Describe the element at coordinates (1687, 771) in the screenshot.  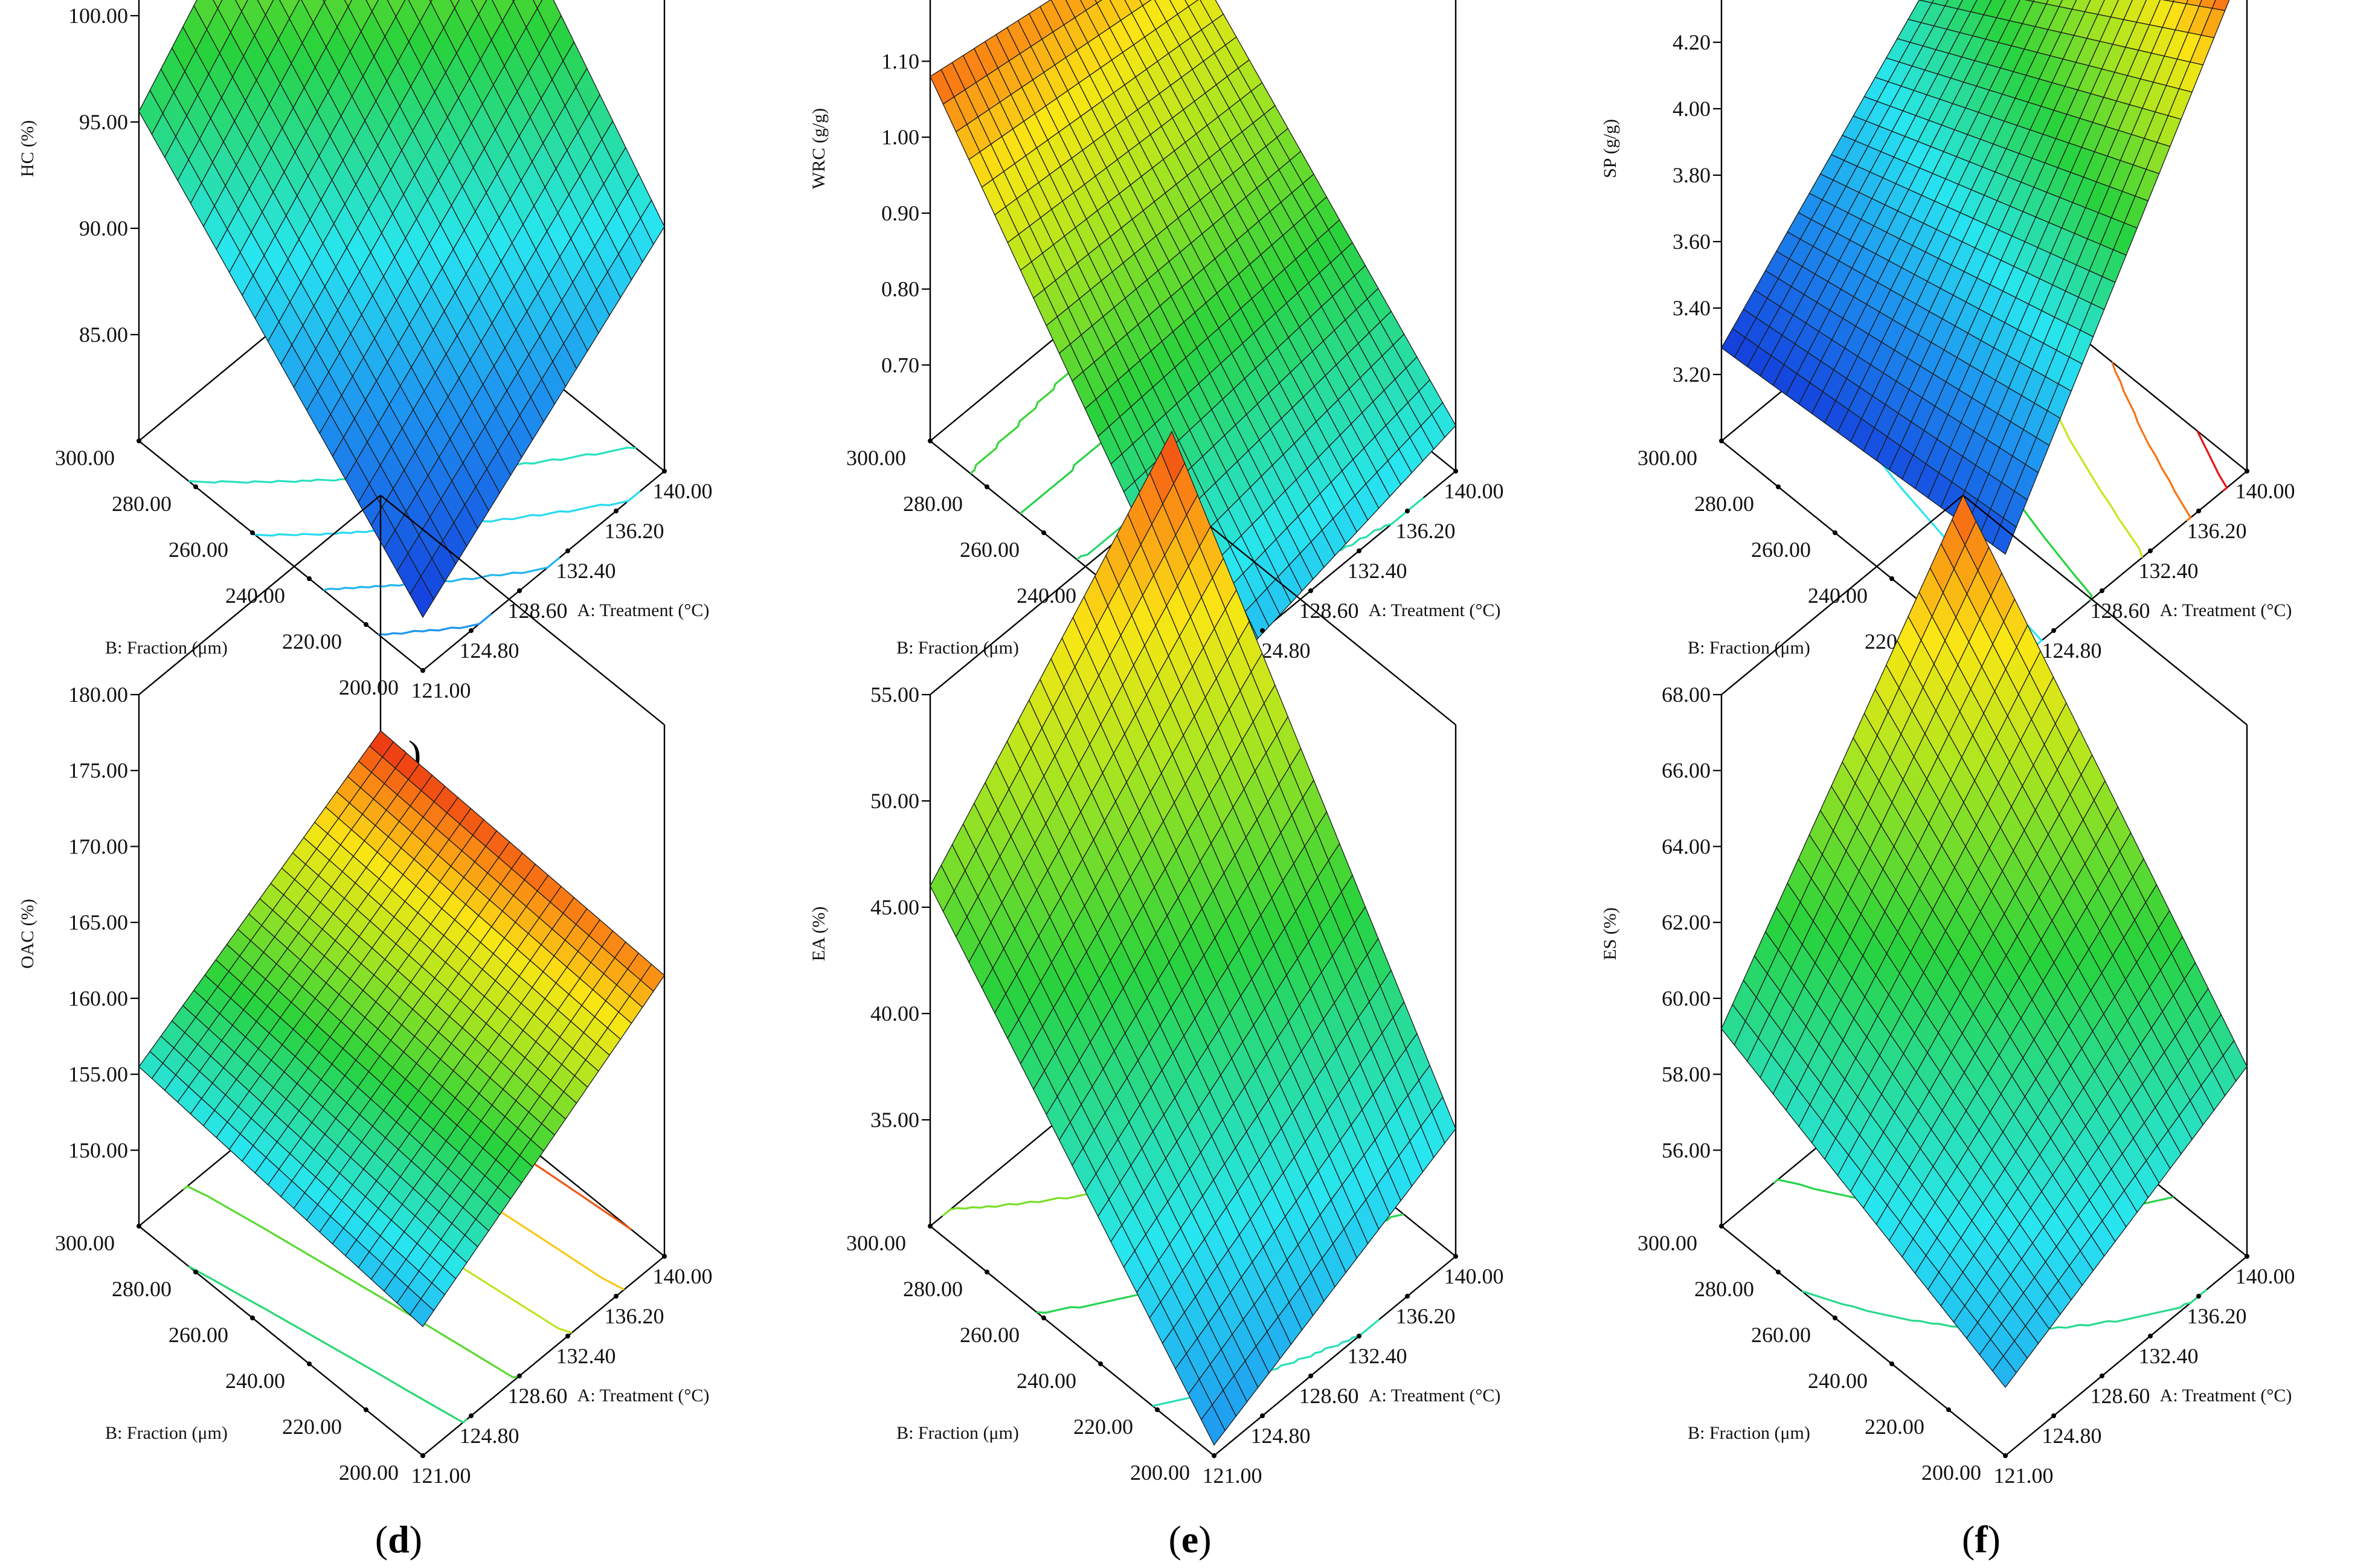
I see `z-tick-label: 66.00` at that location.